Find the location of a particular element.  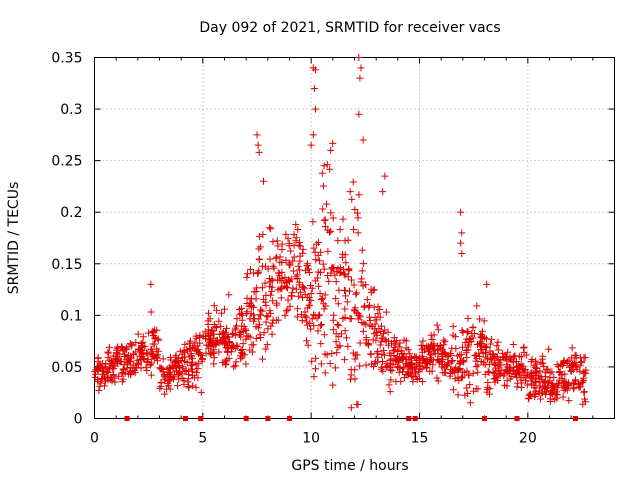

y-tick-label: 0.3 is located at coordinates (71, 110).